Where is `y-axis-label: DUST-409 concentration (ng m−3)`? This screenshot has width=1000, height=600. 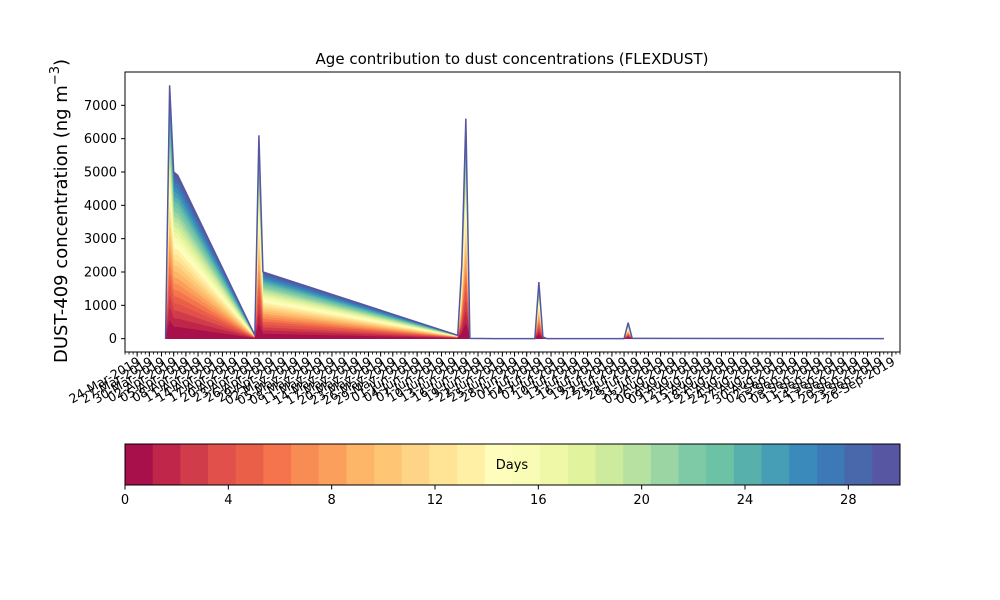
y-axis-label: DUST-409 concentration (ng m−3) is located at coordinates (60, 211).